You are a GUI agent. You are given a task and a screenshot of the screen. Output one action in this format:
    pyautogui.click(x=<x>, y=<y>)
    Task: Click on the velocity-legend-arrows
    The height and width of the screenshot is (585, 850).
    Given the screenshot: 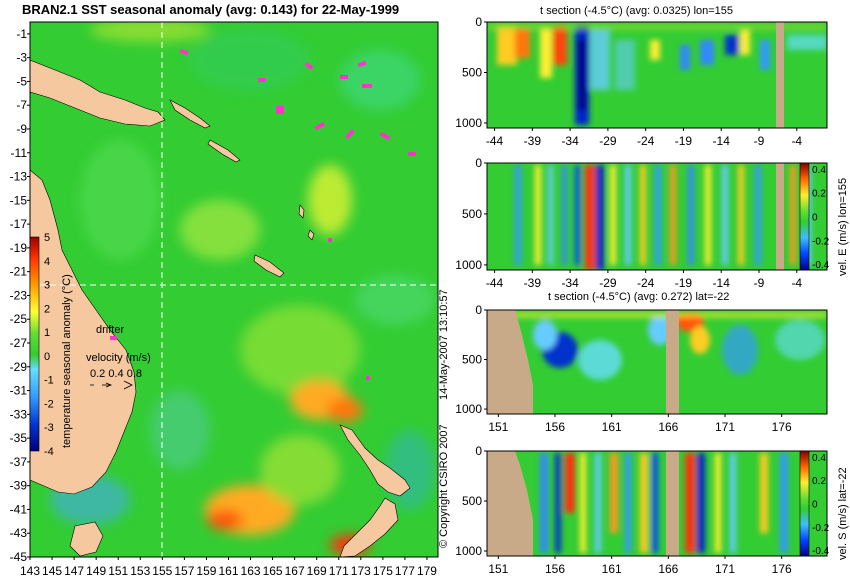 What is the action you would take?
    pyautogui.click(x=111, y=385)
    